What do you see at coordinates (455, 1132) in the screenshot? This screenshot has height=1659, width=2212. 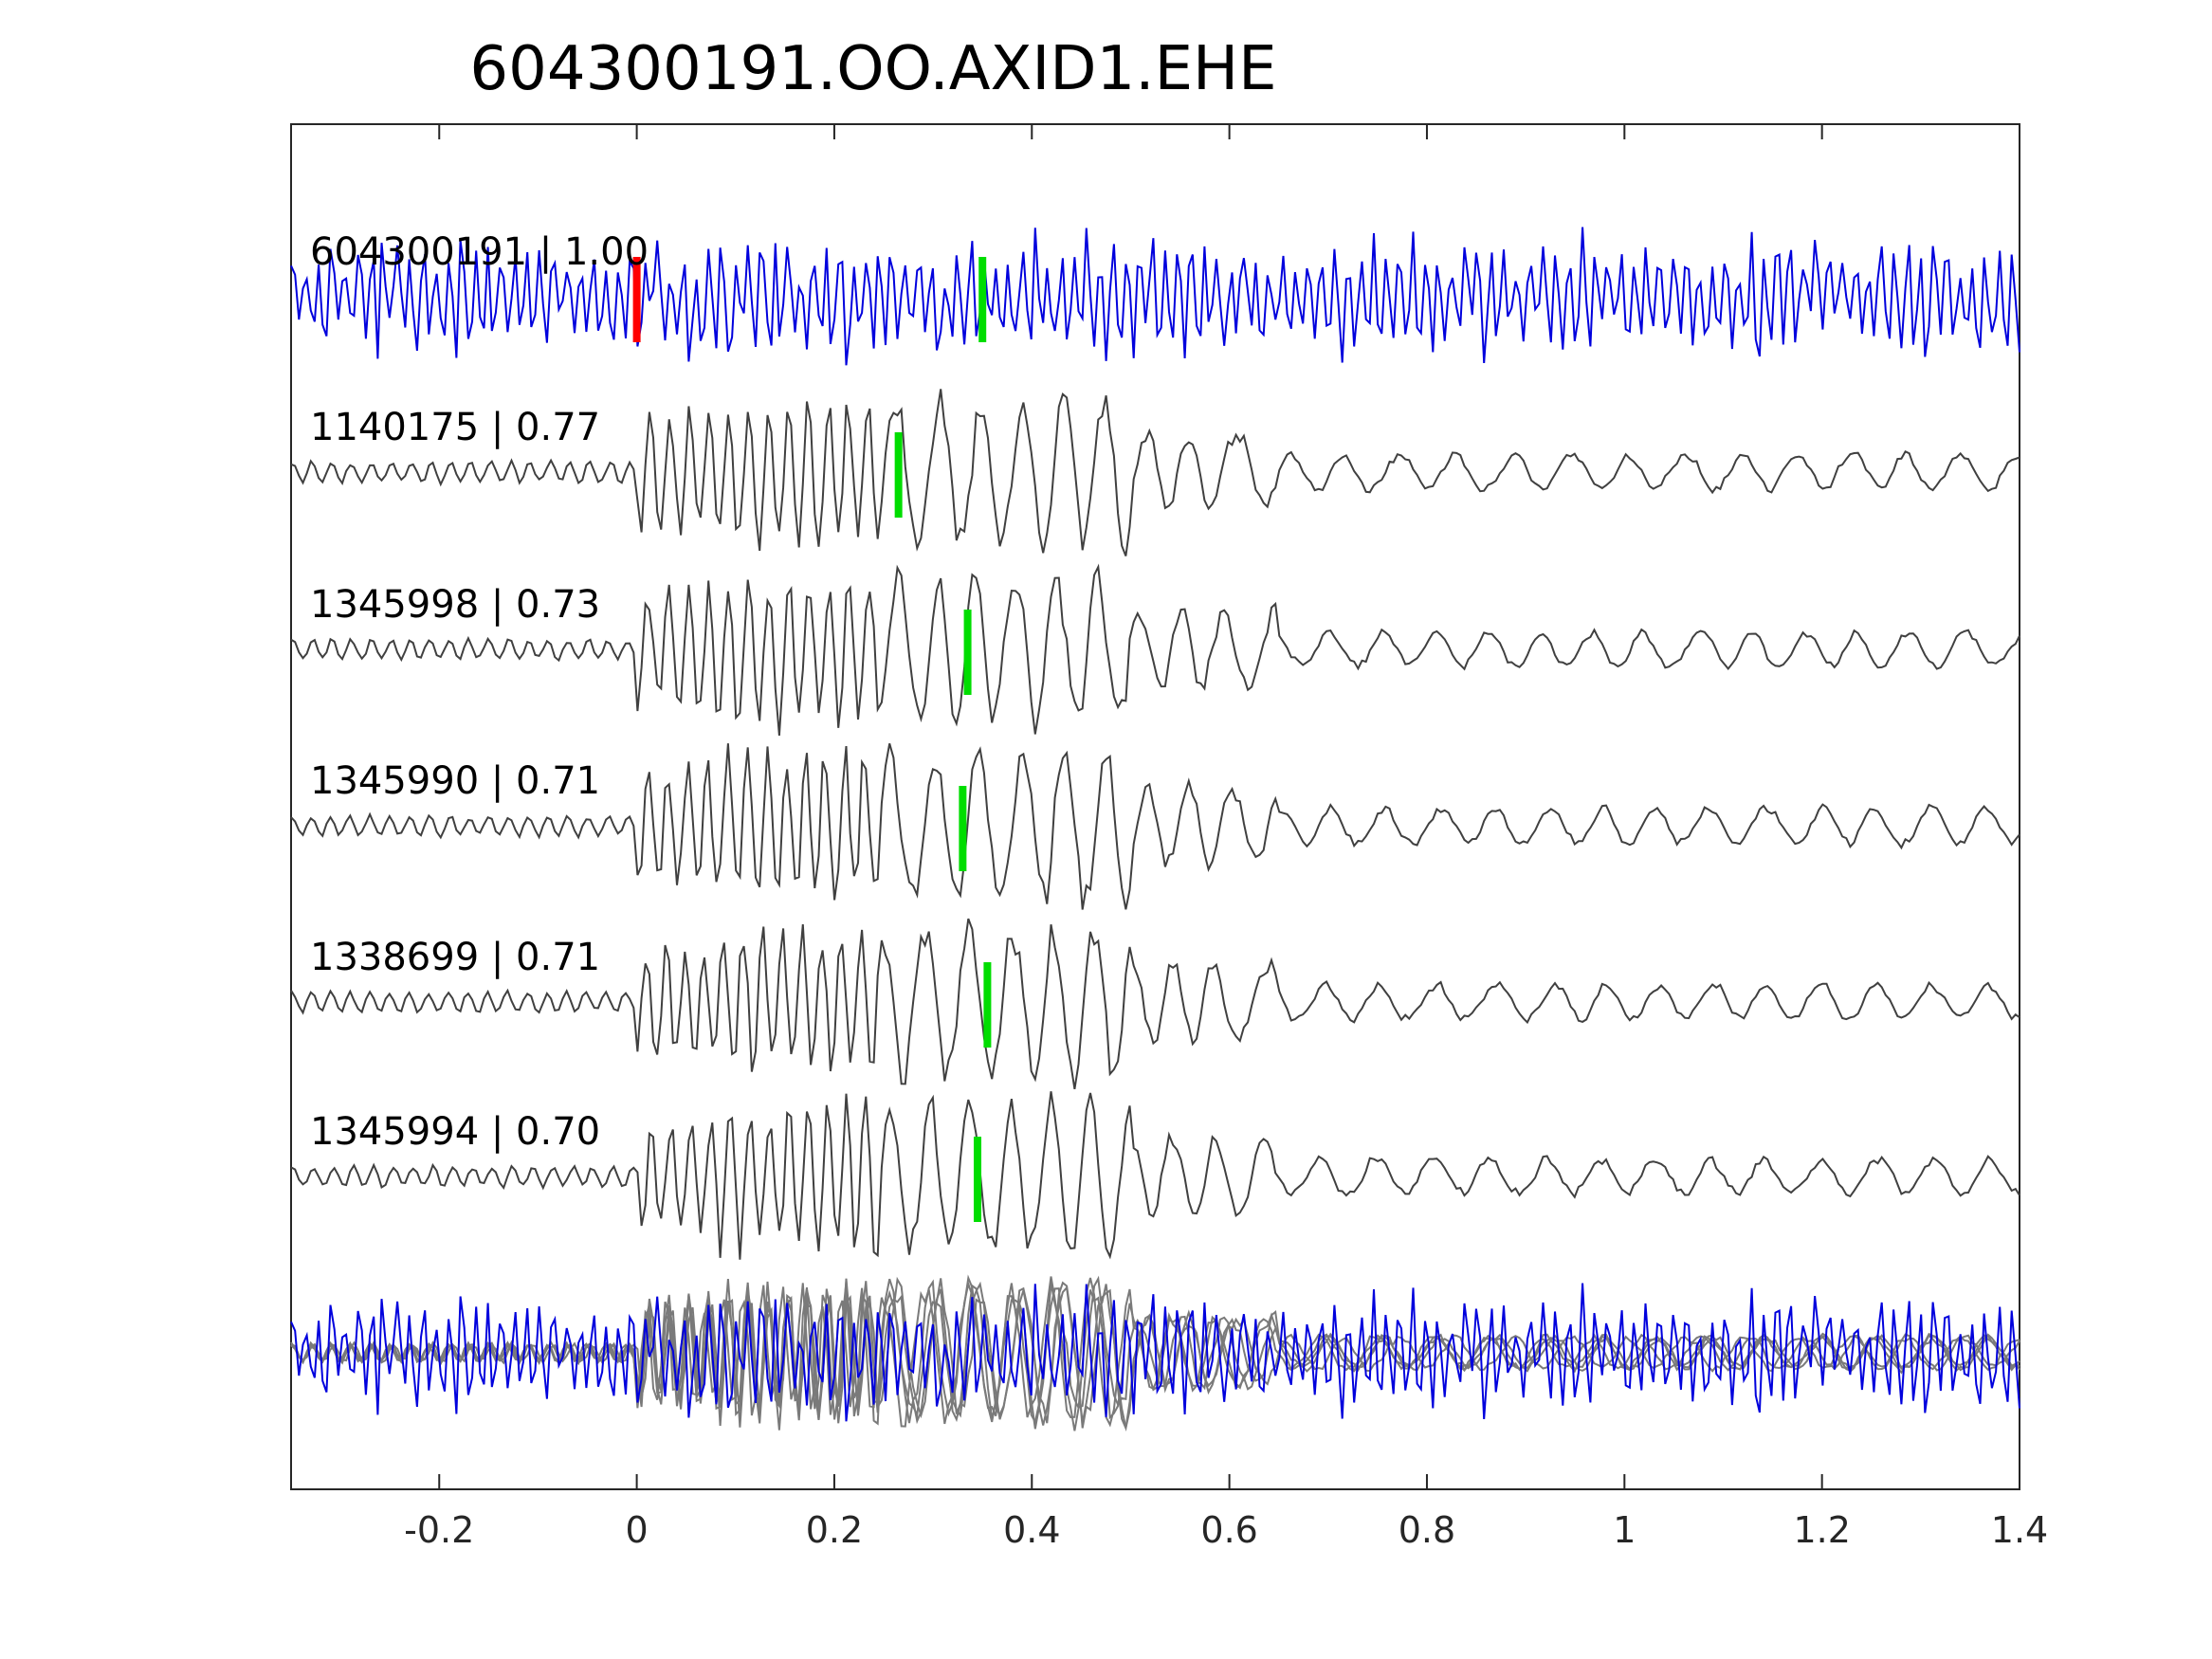 I see `trace-label-1345994: 1345994 | 0.70` at bounding box center [455, 1132].